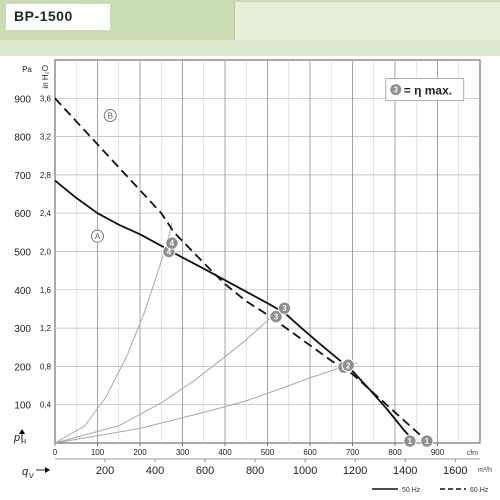  What do you see at coordinates (43, 16) in the screenshot?
I see `chart-title: BP-1500` at bounding box center [43, 16].